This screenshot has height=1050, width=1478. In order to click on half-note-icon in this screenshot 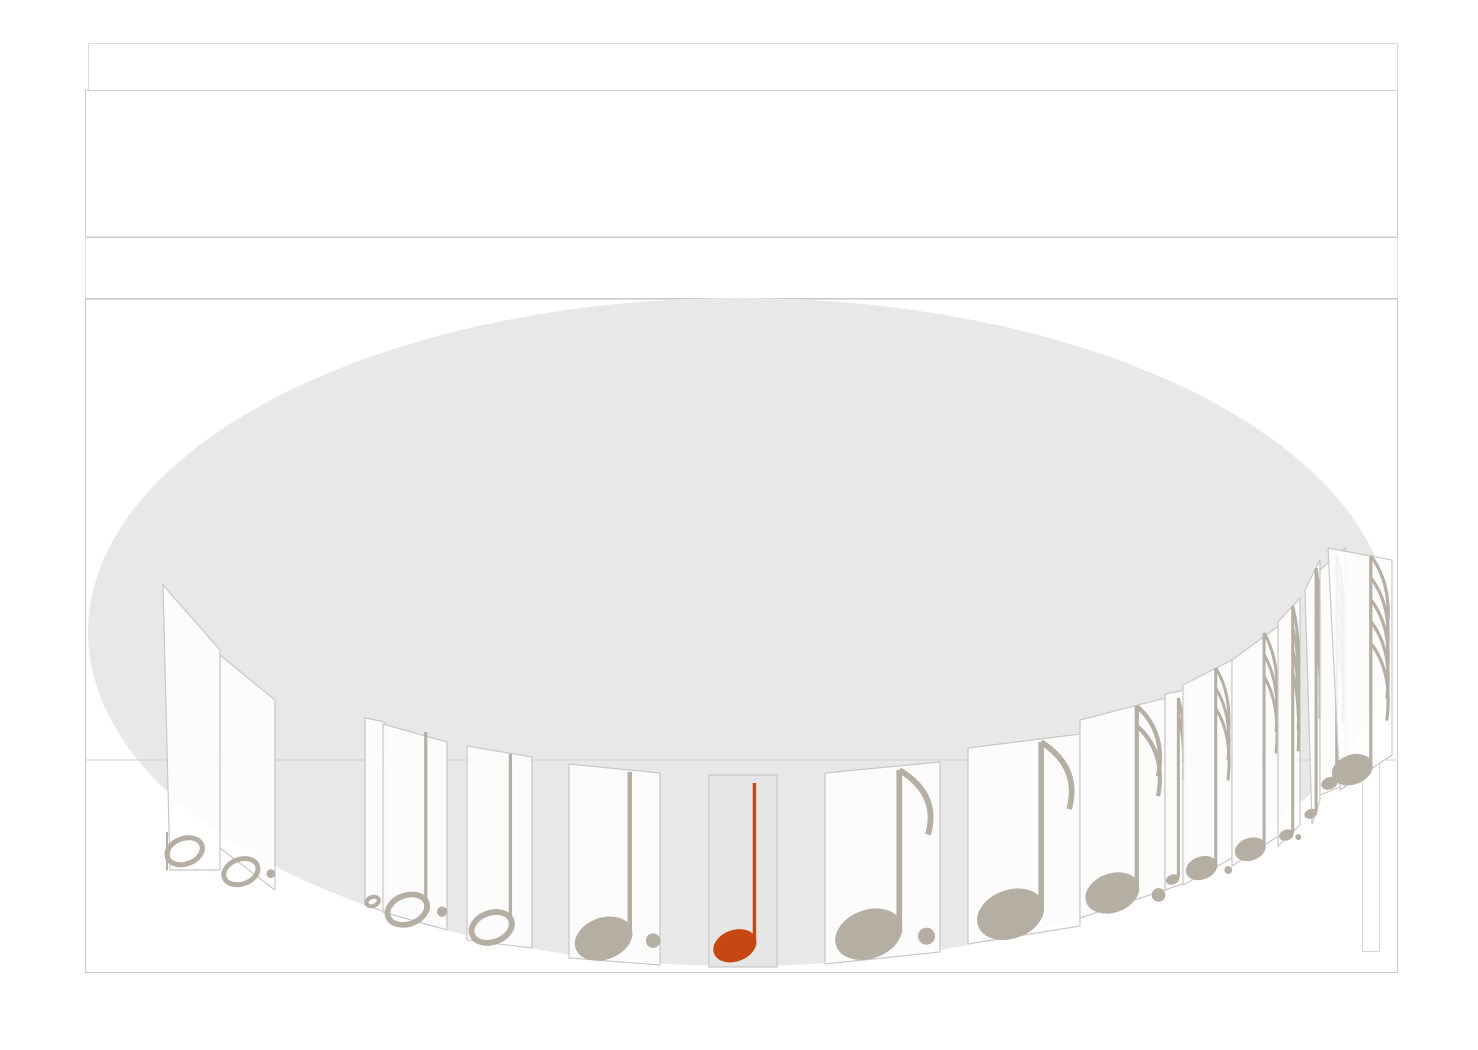, I will do `click(499, 847)`.